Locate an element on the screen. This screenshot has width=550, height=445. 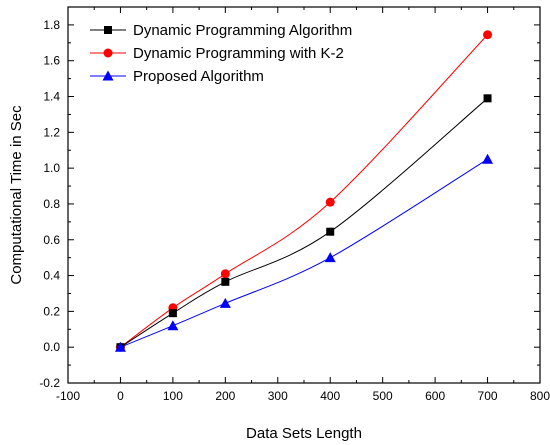
y-tick-label: 1.4 is located at coordinates (51, 97).